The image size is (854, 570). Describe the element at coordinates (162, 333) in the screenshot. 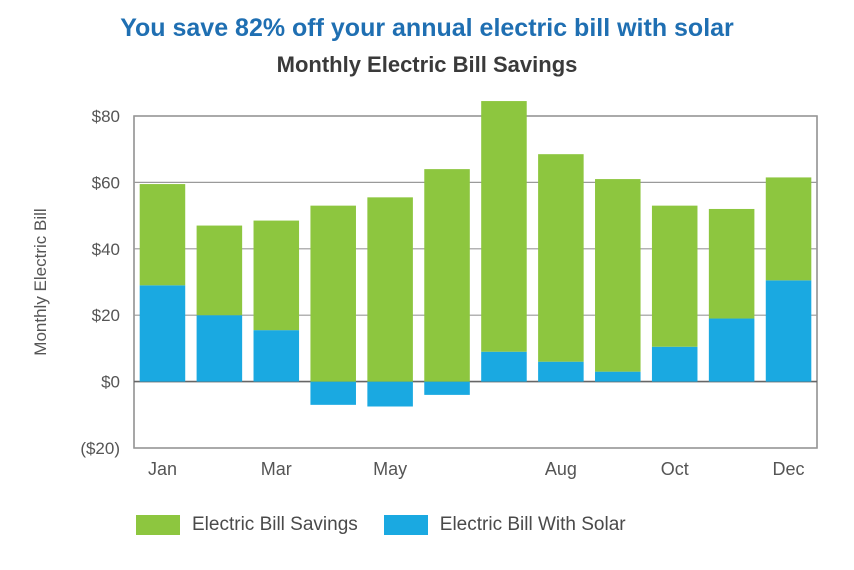

I see `bar-with-solar-jan` at that location.